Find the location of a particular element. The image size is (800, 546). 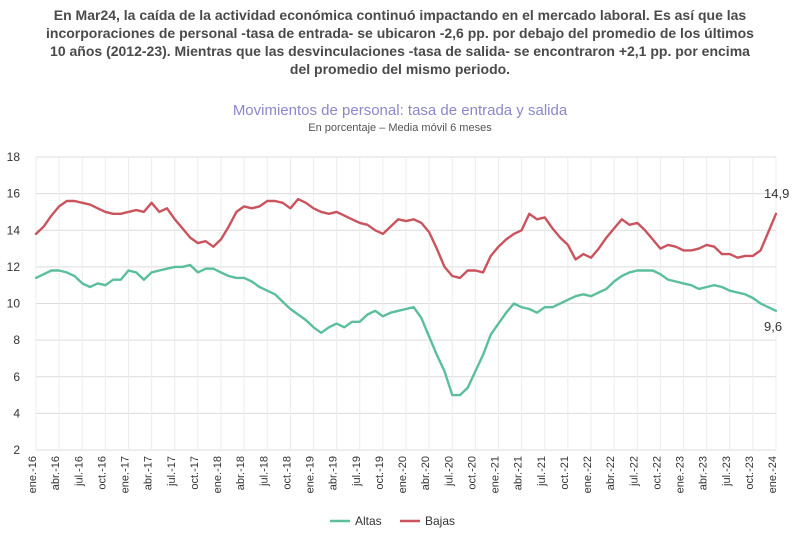

x-tick-label: abr.-22 is located at coordinates (611, 473).